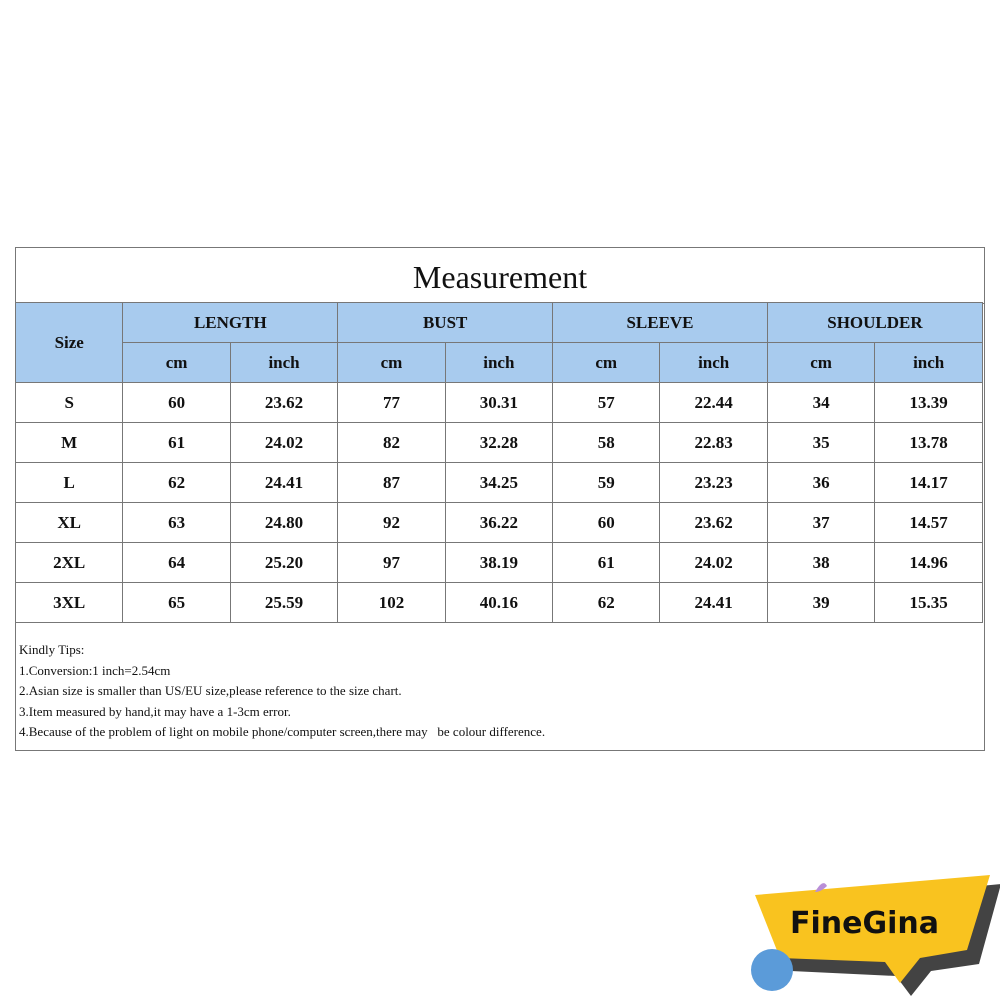 The height and width of the screenshot is (1000, 1000). I want to click on value-cell: 22.83, so click(713, 442).